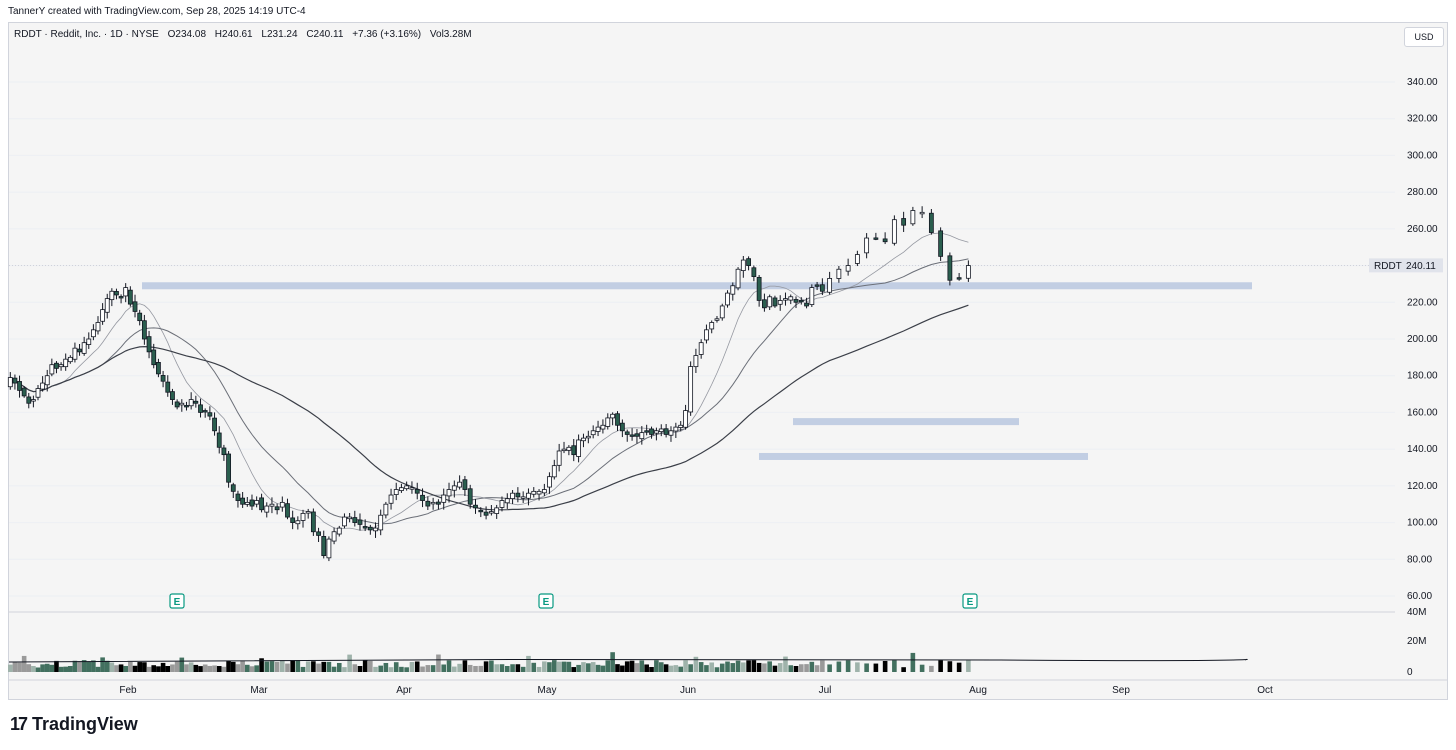  What do you see at coordinates (688, 690) in the screenshot?
I see `x-tick-label: Jun` at bounding box center [688, 690].